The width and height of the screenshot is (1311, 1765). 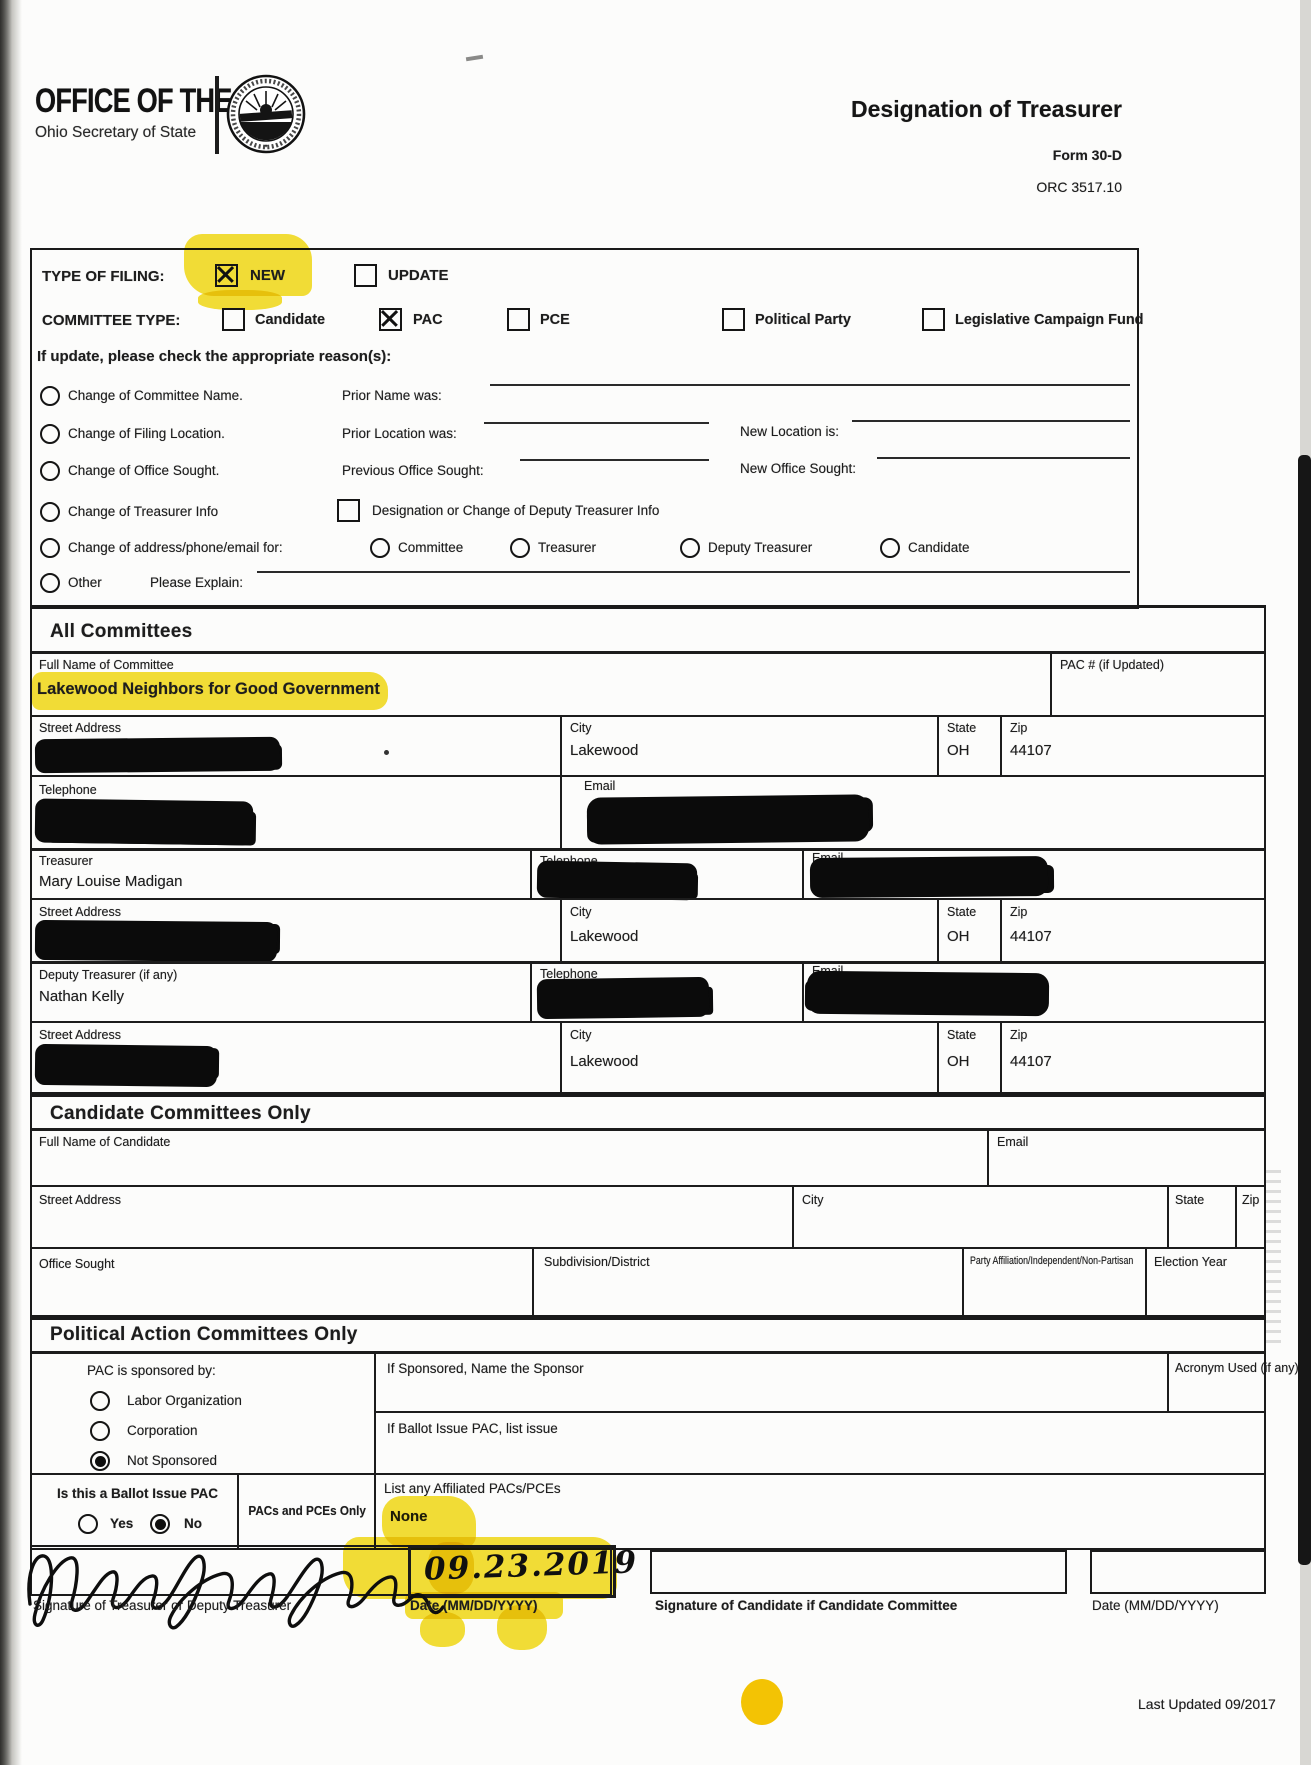 I want to click on checkbox-pce, so click(x=518, y=319).